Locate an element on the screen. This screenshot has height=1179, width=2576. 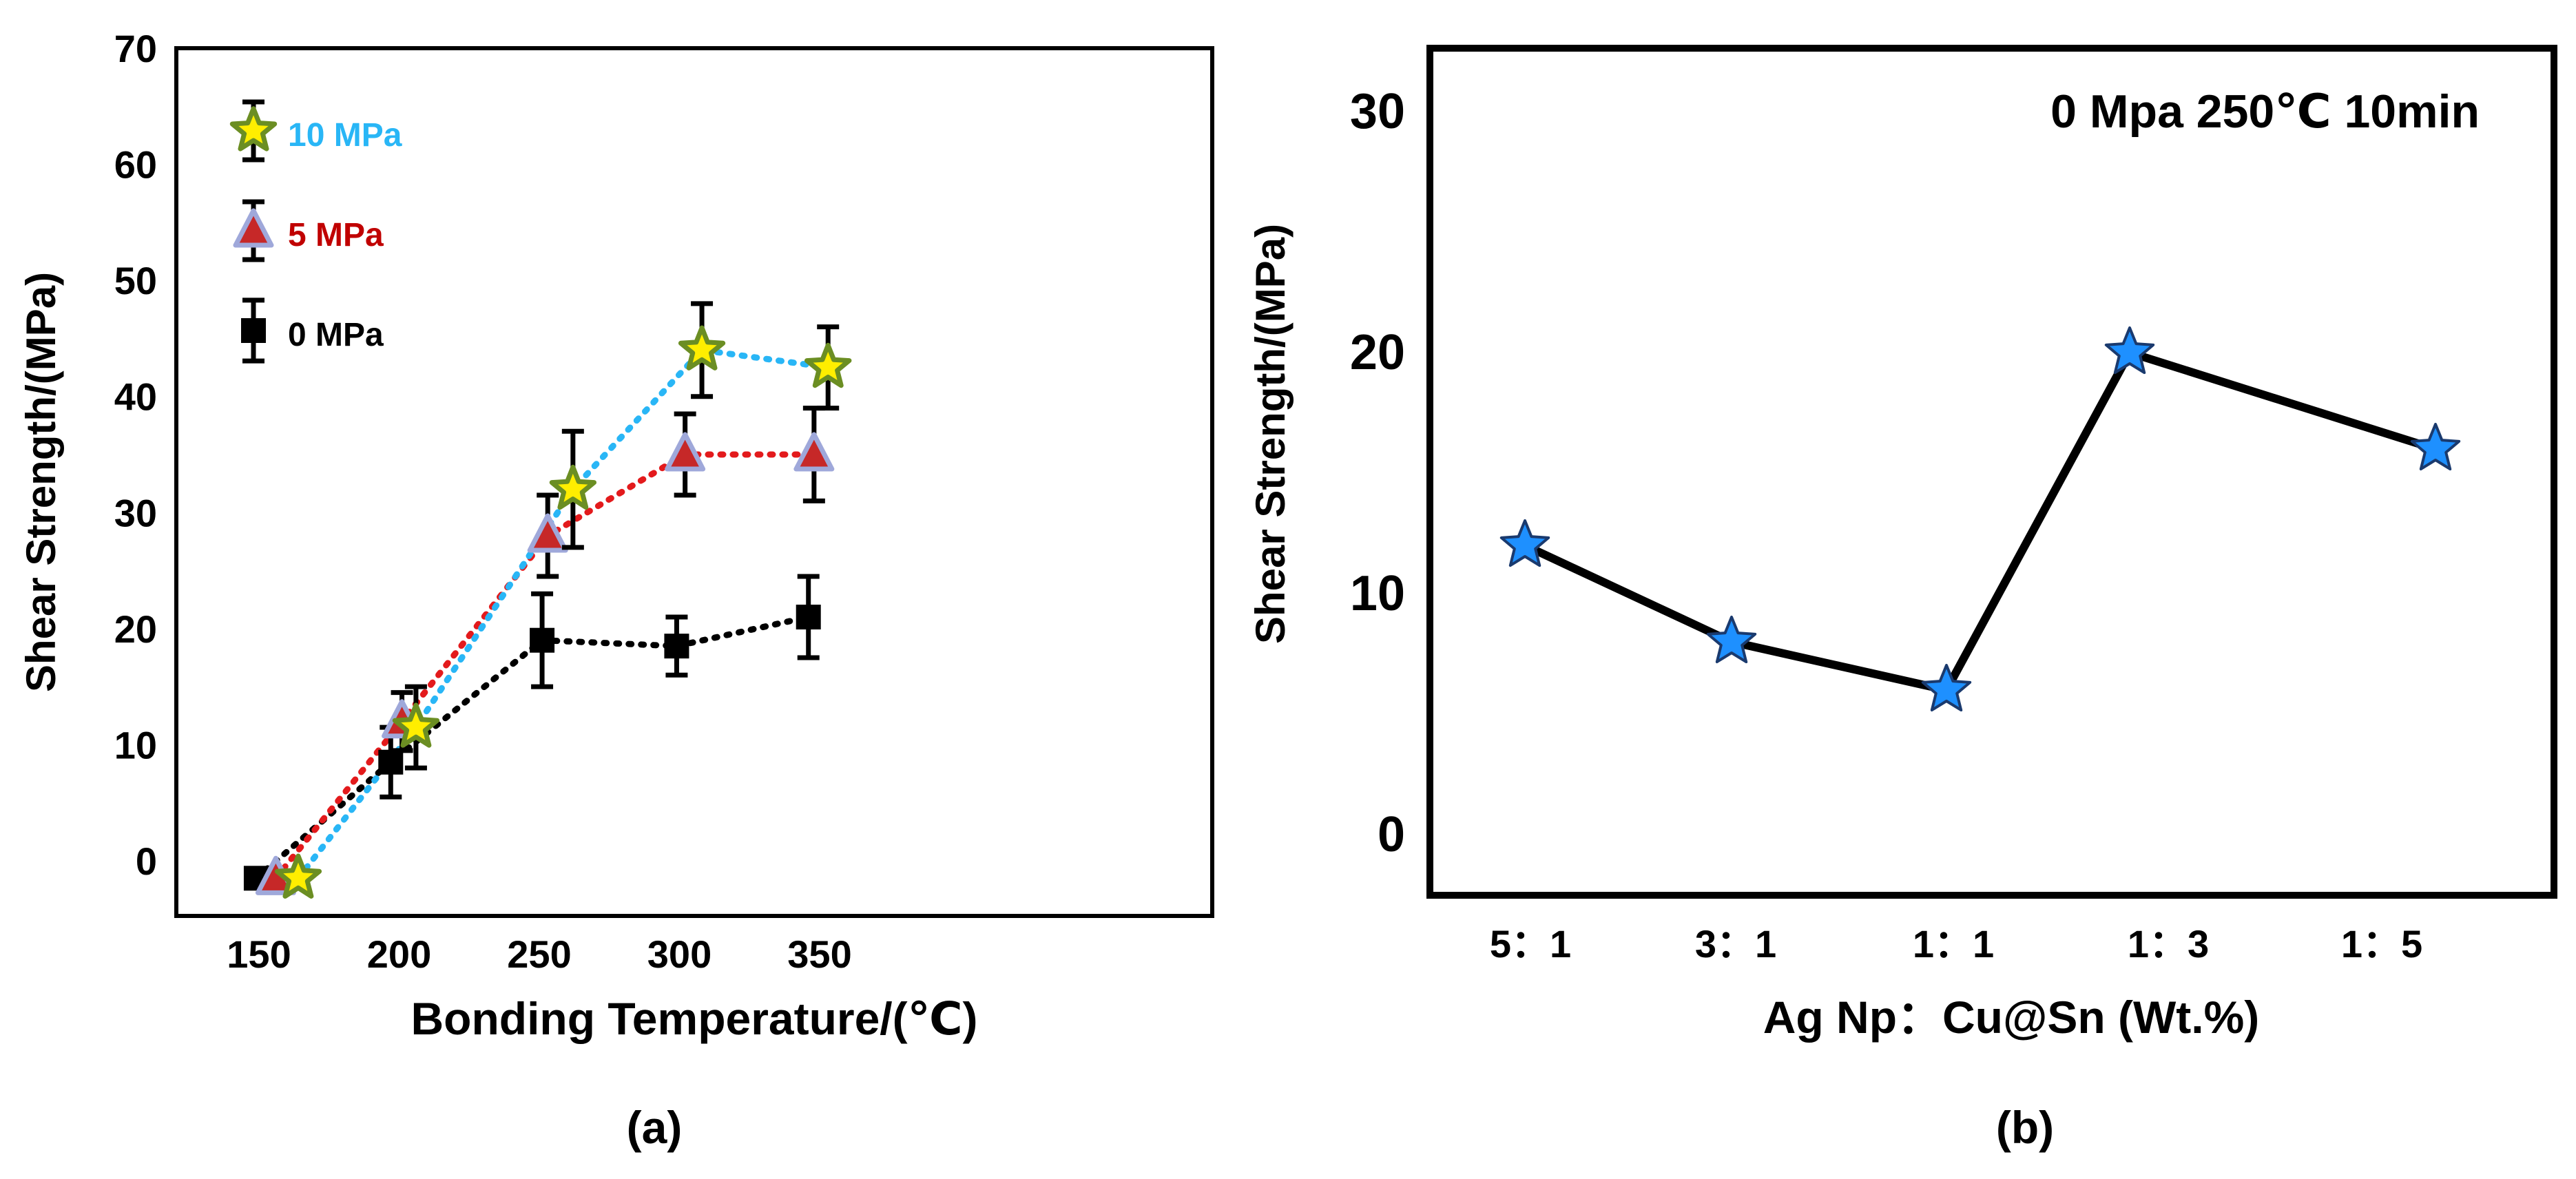
condition-annotation: 0 Mpa 250℃ 10min is located at coordinates (2265, 111).